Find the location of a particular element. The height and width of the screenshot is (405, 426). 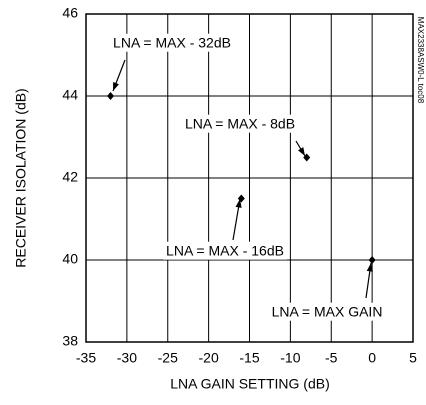

annotation: LNA = MAX - 32dB is located at coordinates (172, 43).